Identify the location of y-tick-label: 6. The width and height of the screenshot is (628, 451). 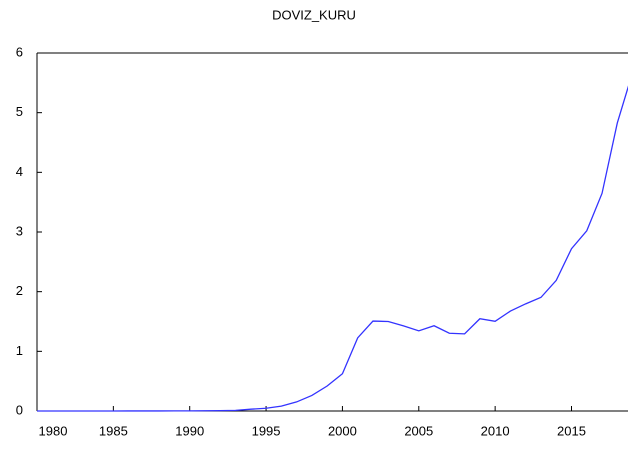
(19, 51).